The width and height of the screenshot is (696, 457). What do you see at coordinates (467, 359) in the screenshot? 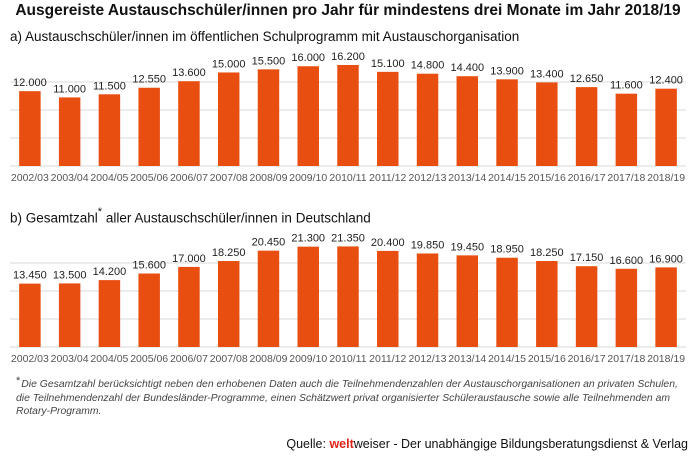
I see `chart-b-tick-label-2013/14: 2013/14` at bounding box center [467, 359].